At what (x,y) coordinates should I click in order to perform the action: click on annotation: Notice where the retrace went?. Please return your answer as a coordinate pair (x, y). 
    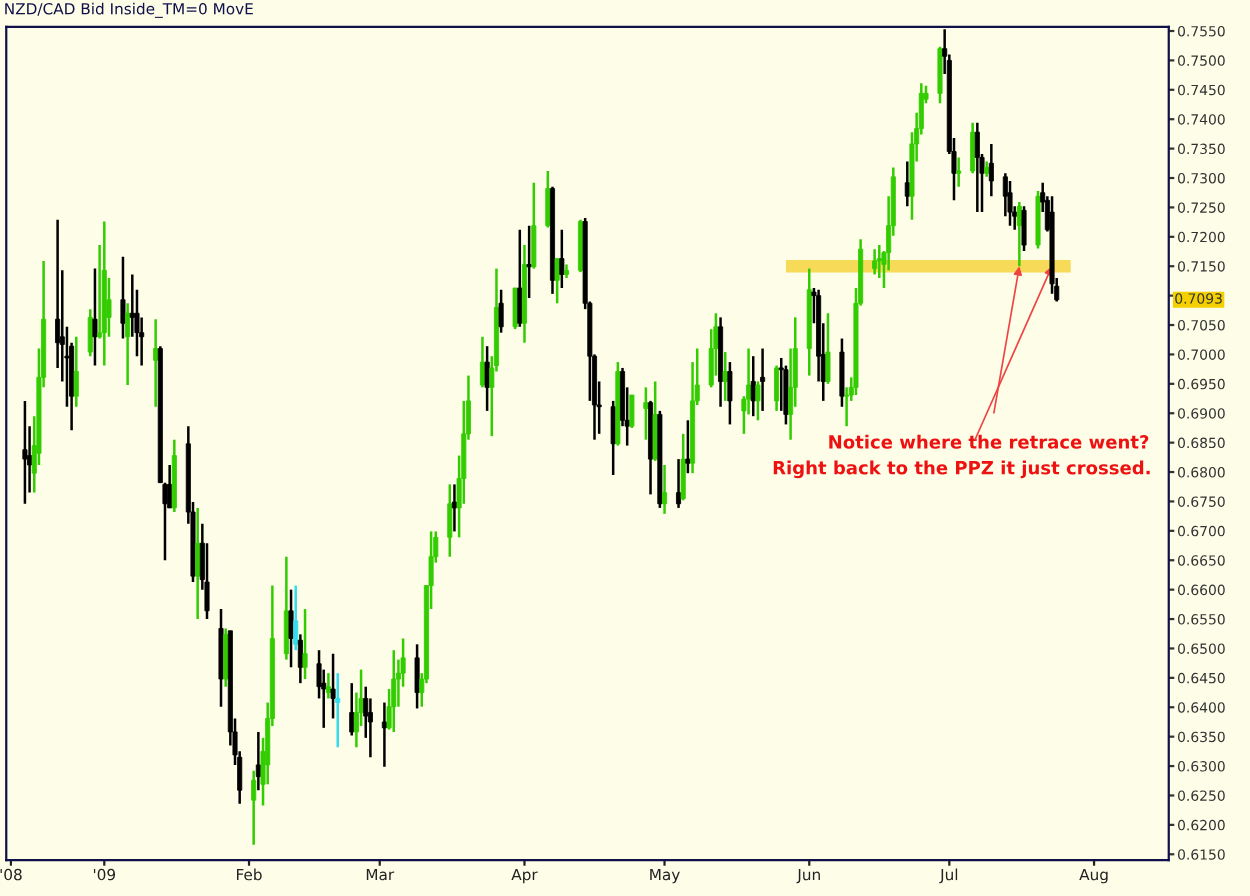
    Looking at the image, I should click on (989, 441).